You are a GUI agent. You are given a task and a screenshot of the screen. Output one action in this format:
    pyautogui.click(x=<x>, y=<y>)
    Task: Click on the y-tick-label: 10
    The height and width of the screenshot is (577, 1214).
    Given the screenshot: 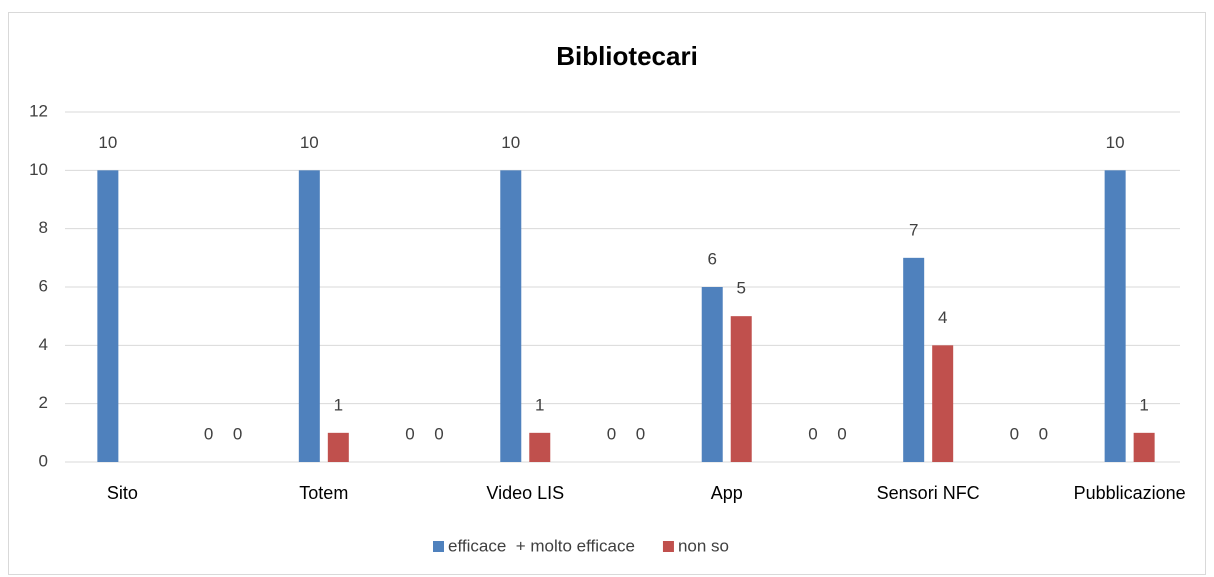 What is the action you would take?
    pyautogui.click(x=38, y=169)
    